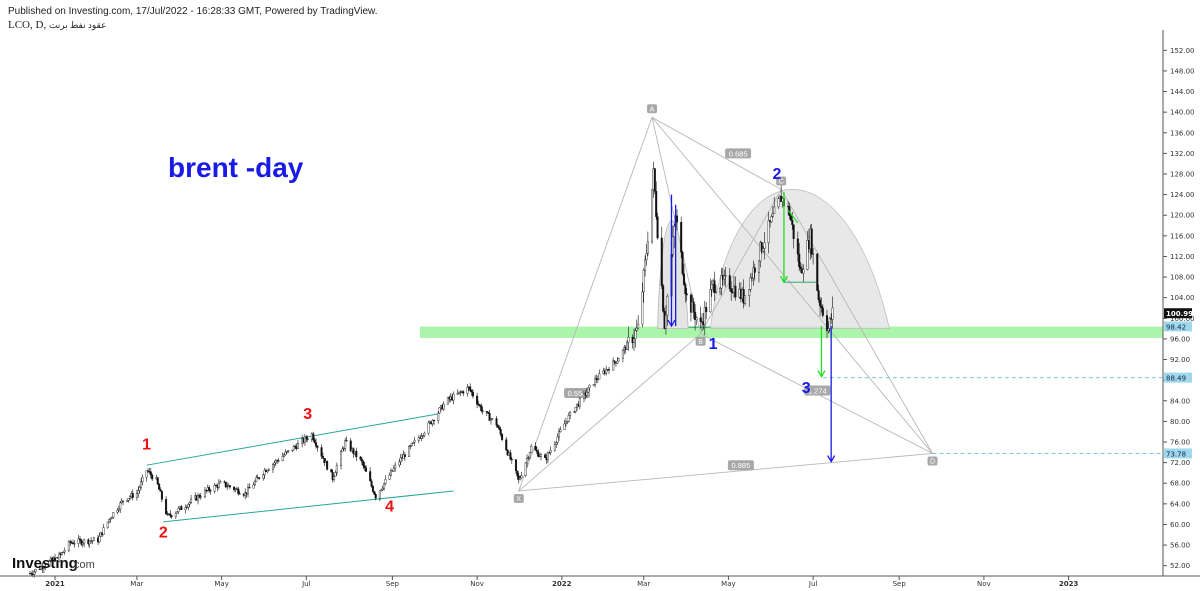  What do you see at coordinates (1182, 319) in the screenshot?
I see `y-tick-label: 100.00` at bounding box center [1182, 319].